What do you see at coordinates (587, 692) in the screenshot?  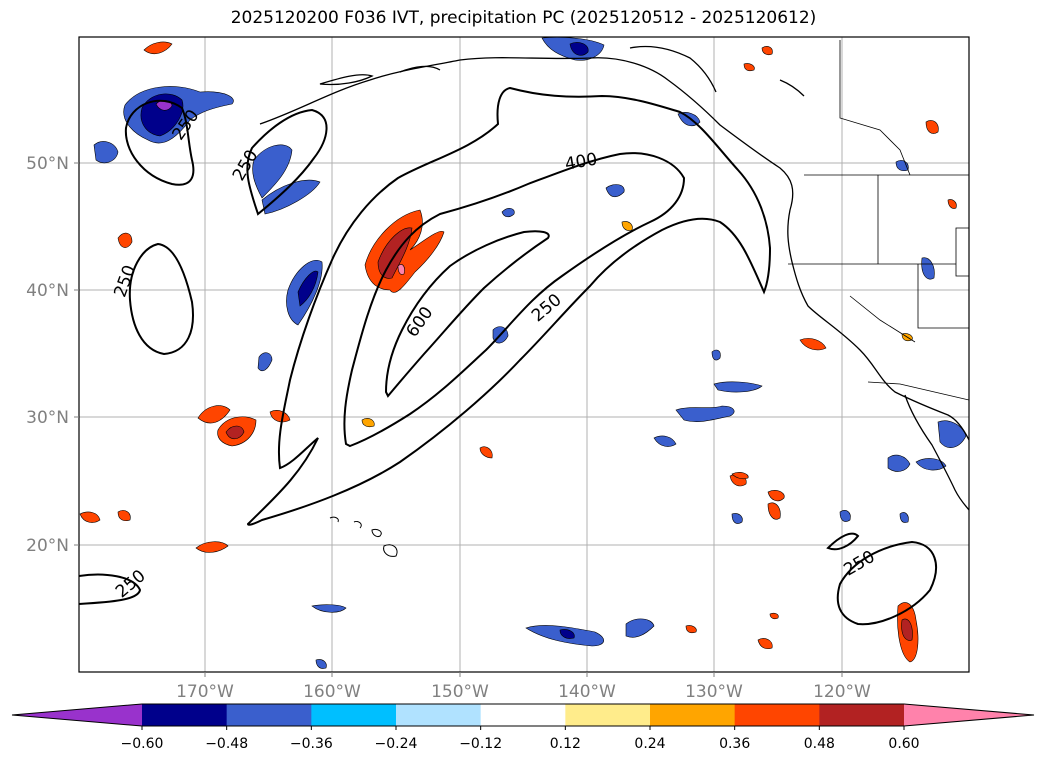 I see `lon-label-140w: 140°W` at bounding box center [587, 692].